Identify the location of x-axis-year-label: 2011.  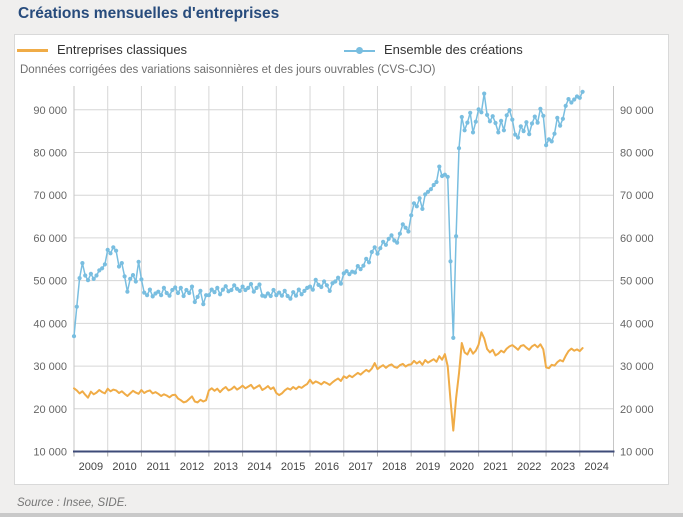
(158, 467).